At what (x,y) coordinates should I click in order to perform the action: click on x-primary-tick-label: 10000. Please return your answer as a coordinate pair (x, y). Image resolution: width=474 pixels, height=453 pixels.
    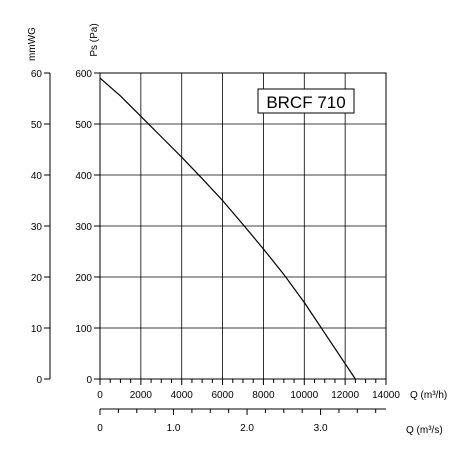
    Looking at the image, I should click on (304, 395).